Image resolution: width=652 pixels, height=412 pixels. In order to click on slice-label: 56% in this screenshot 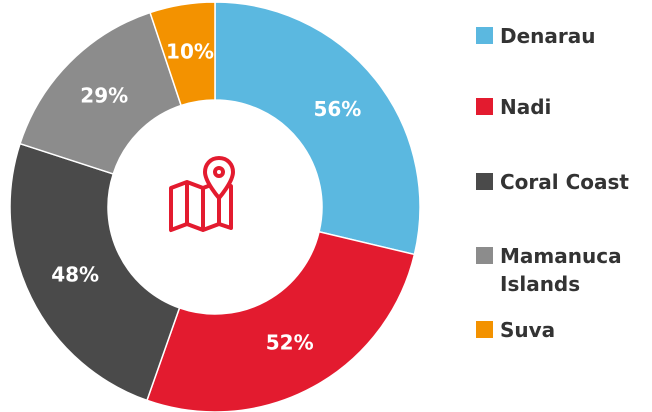, I will do `click(337, 109)`.